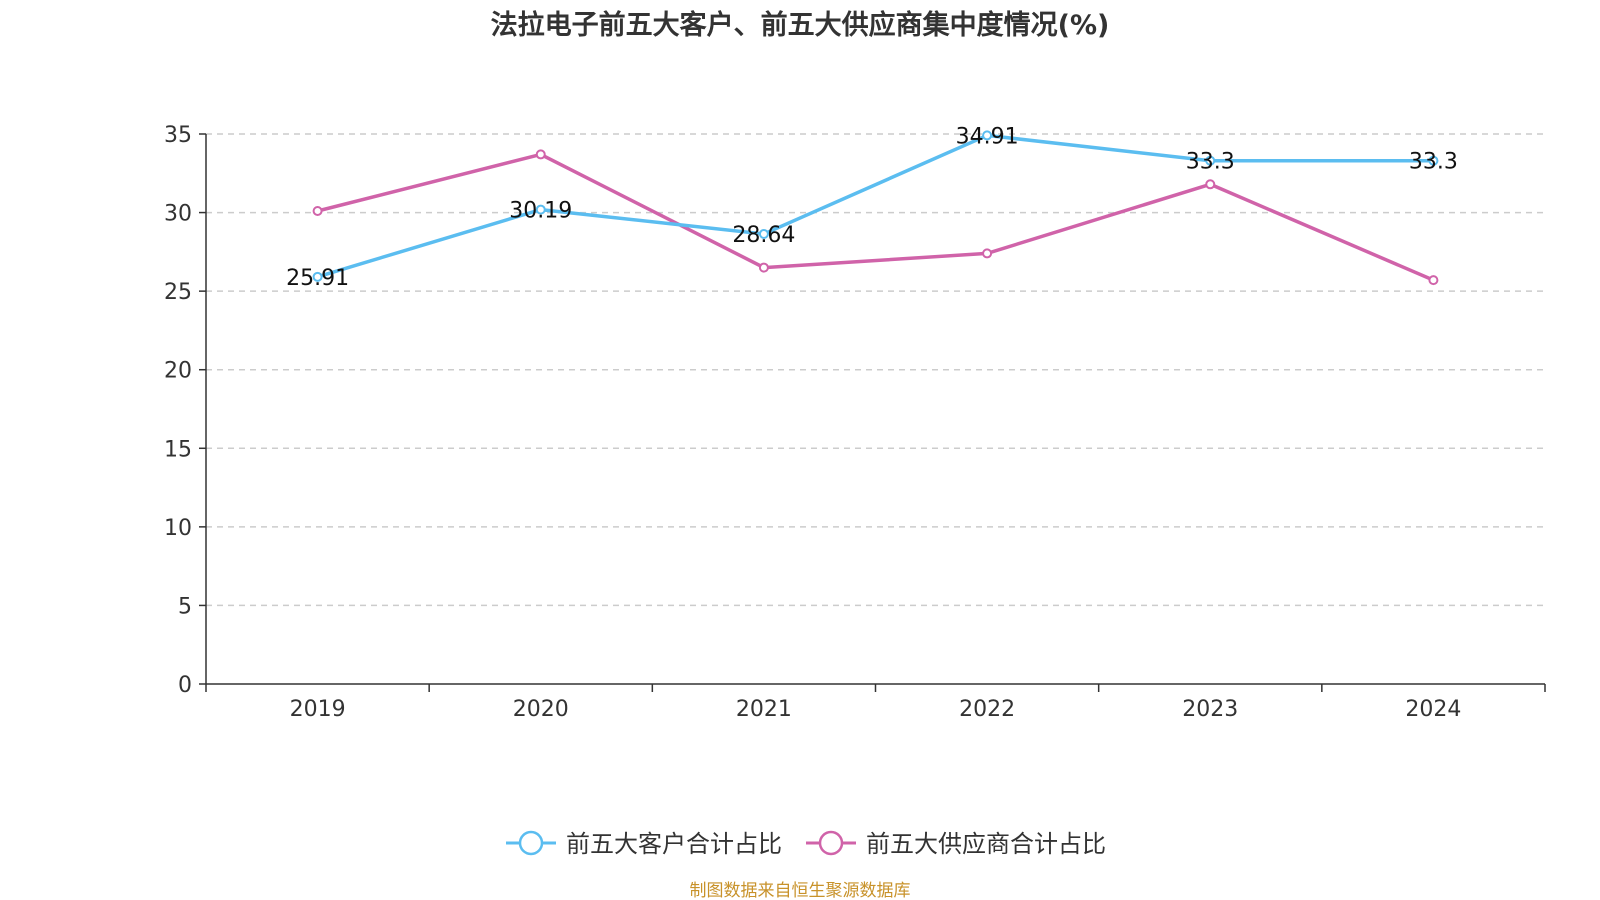 This screenshot has width=1600, height=900. Describe the element at coordinates (1433, 709) in the screenshot. I see `x-tick-label: 2024` at that location.